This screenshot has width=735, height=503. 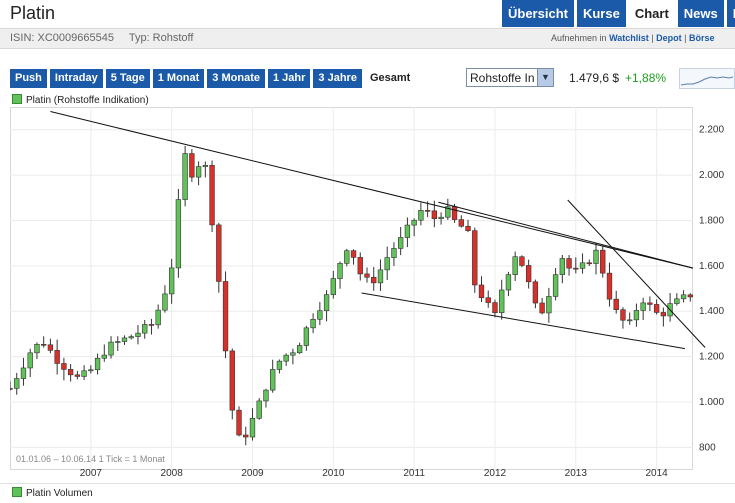 What do you see at coordinates (651, 13) in the screenshot?
I see `tab-chart: Chart` at bounding box center [651, 13].